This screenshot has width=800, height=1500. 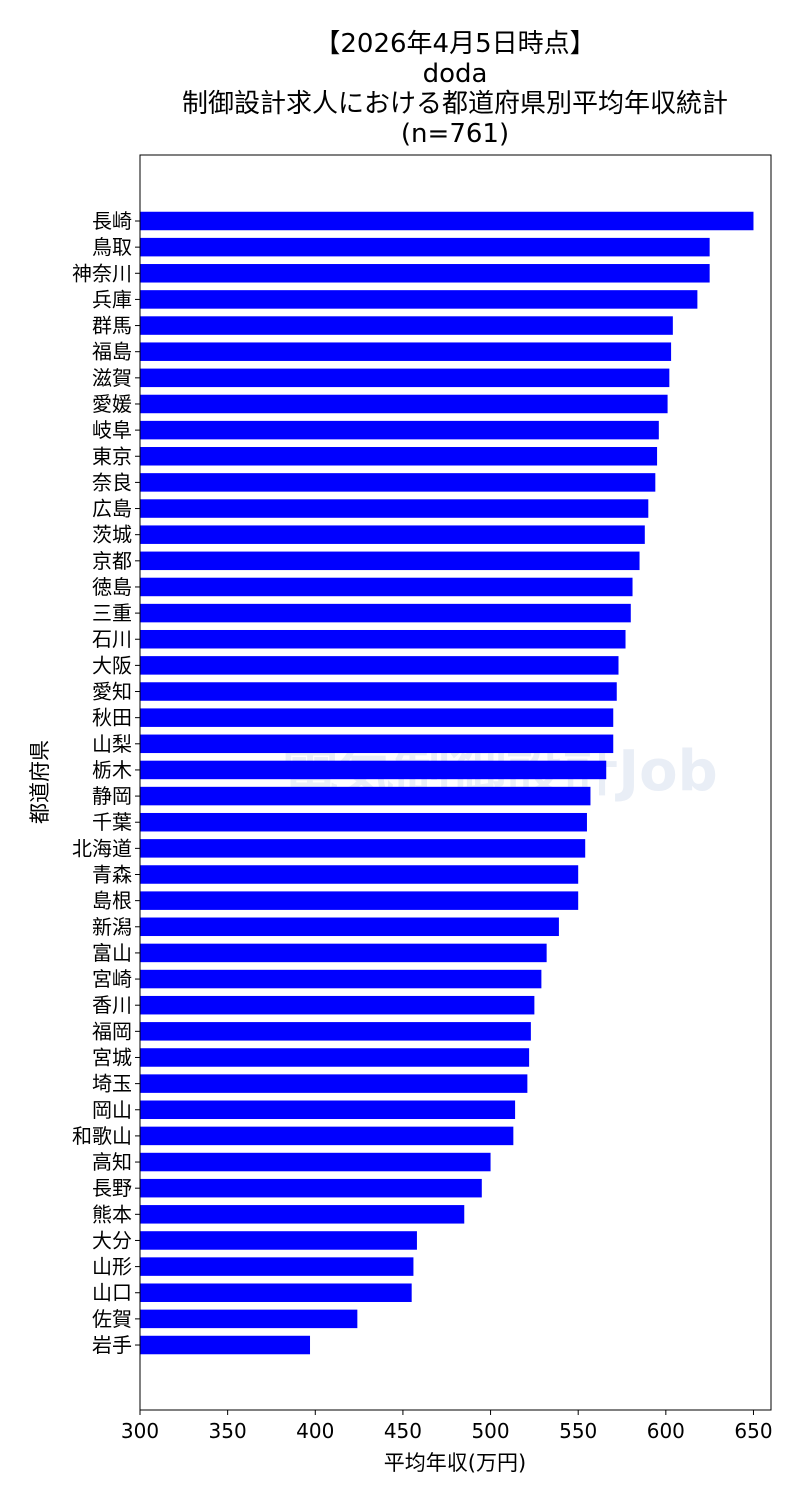 What do you see at coordinates (112, 1319) in the screenshot?
I see `y-tick-label-42: 佐賀` at bounding box center [112, 1319].